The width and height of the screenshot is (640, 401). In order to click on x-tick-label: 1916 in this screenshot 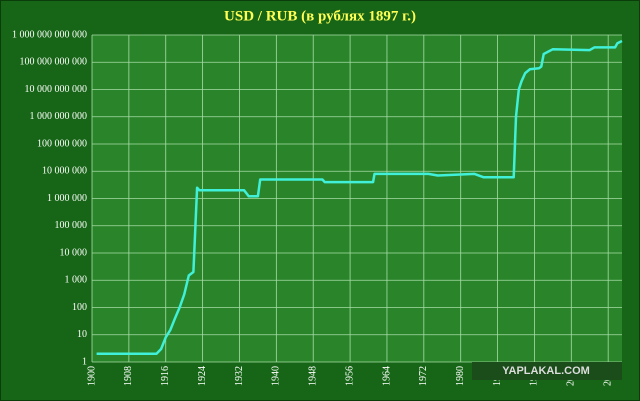, I will do `click(165, 376)`.